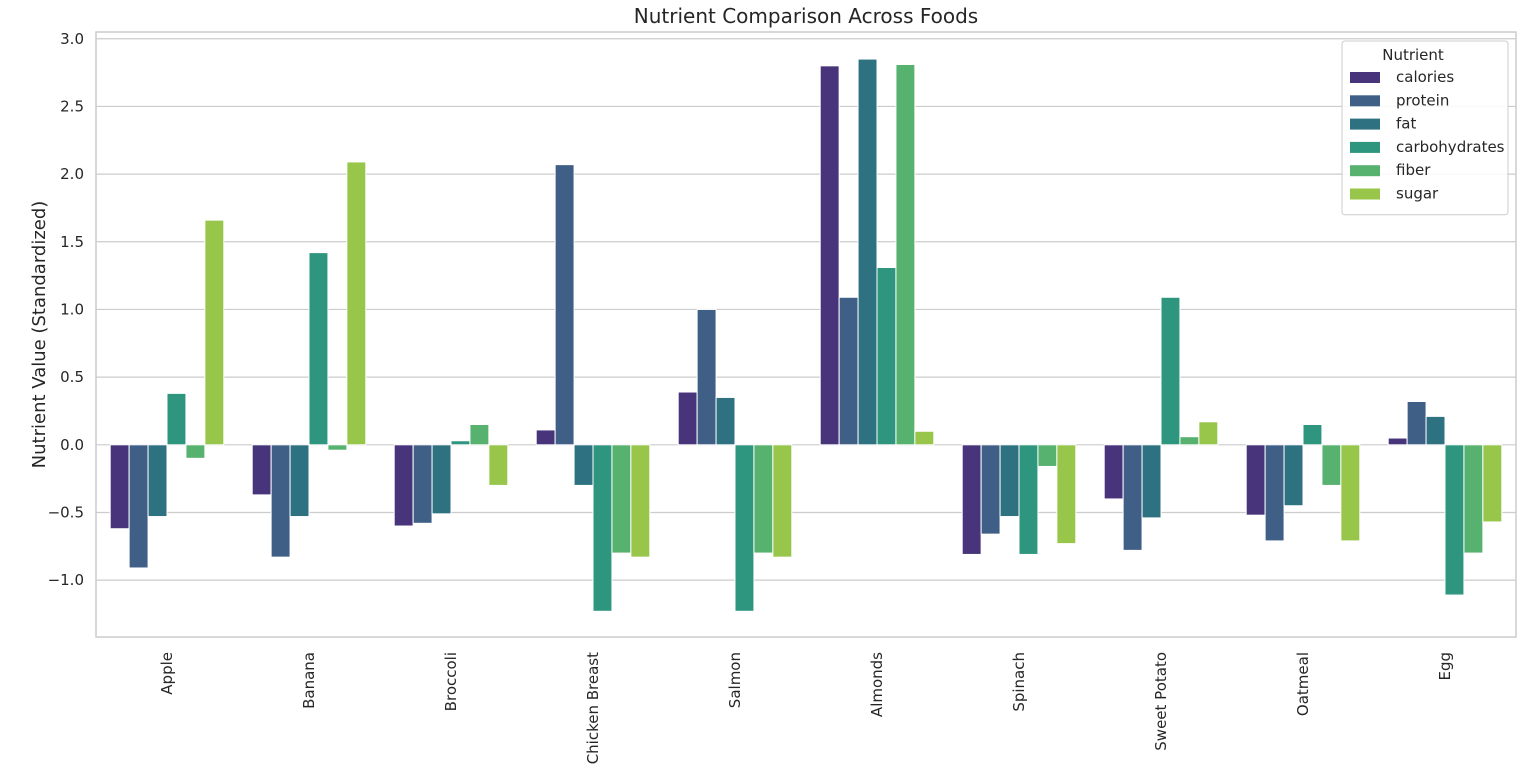 The image size is (1536, 767). Describe the element at coordinates (72, 174) in the screenshot. I see `y-tick-label: 2.0` at that location.